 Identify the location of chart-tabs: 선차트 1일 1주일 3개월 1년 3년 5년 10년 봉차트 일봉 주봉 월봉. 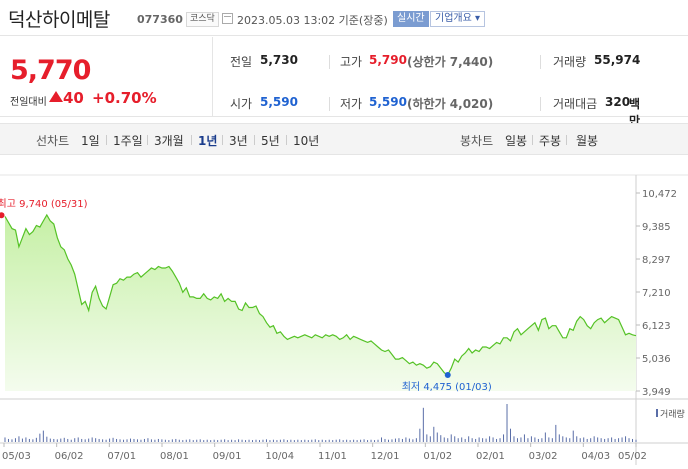
(344, 139).